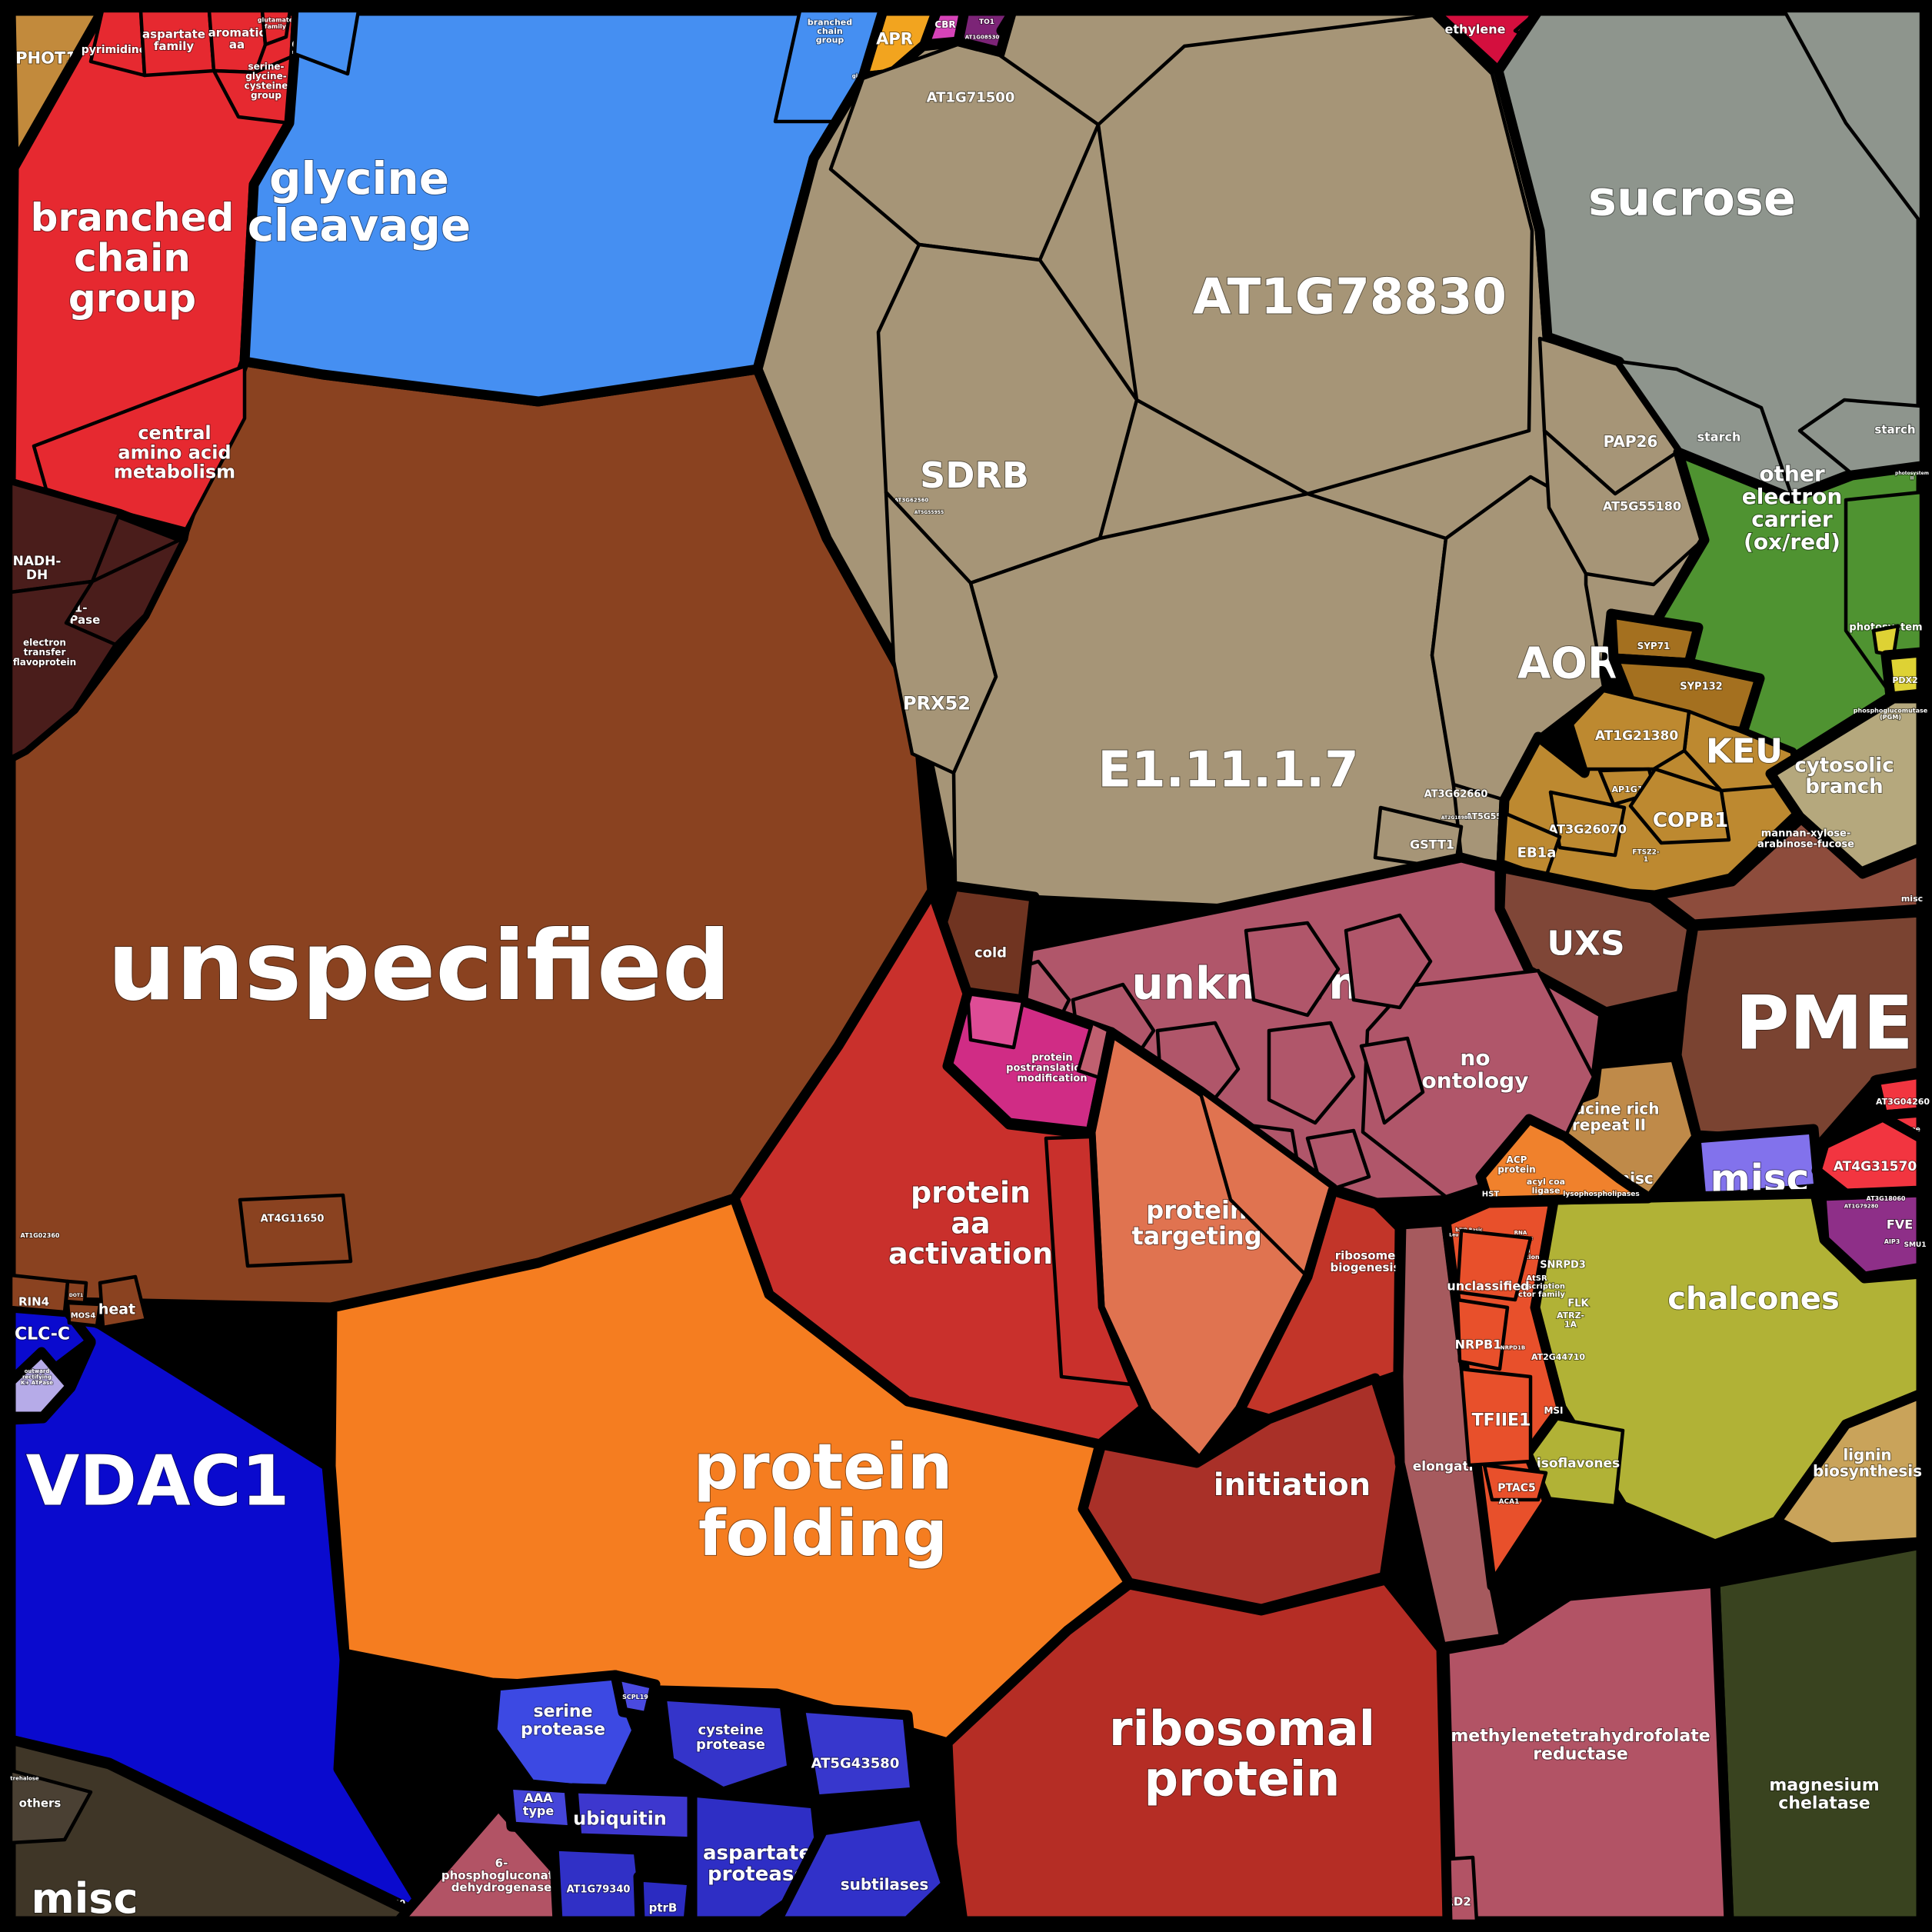  I want to click on cell-rb-biogenesis-label: ribosome biogenesis, so click(1366, 1261).